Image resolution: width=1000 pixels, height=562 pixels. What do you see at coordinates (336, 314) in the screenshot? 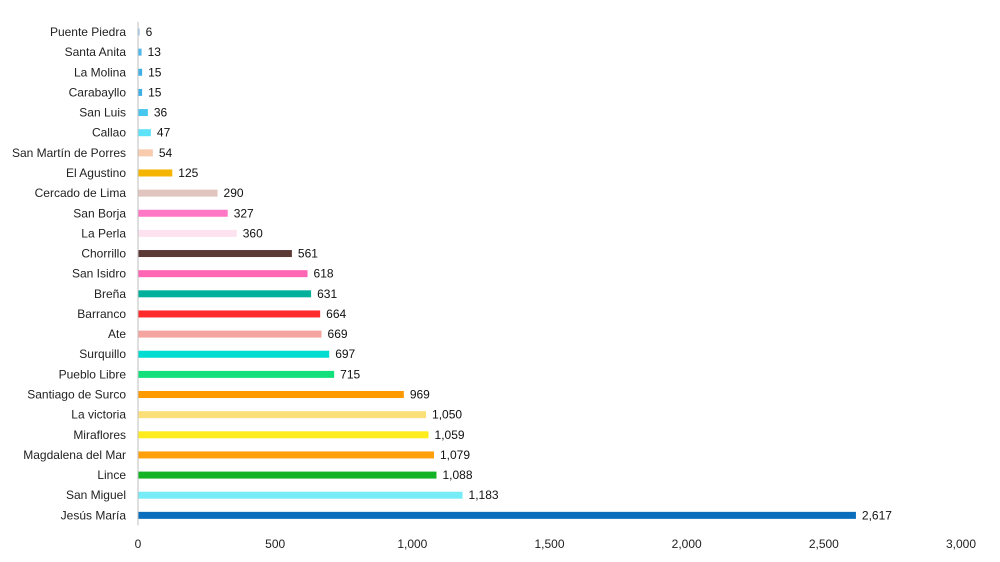
I see `value-label-barranco: 664` at bounding box center [336, 314].